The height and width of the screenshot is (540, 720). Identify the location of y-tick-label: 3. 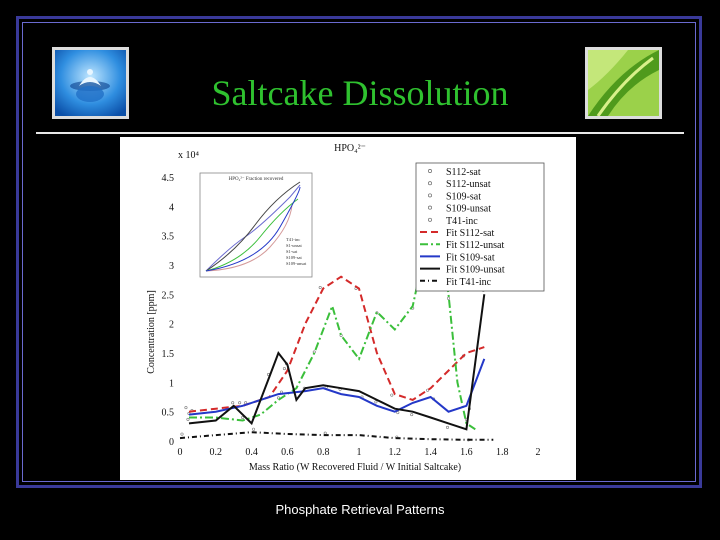
(171, 266).